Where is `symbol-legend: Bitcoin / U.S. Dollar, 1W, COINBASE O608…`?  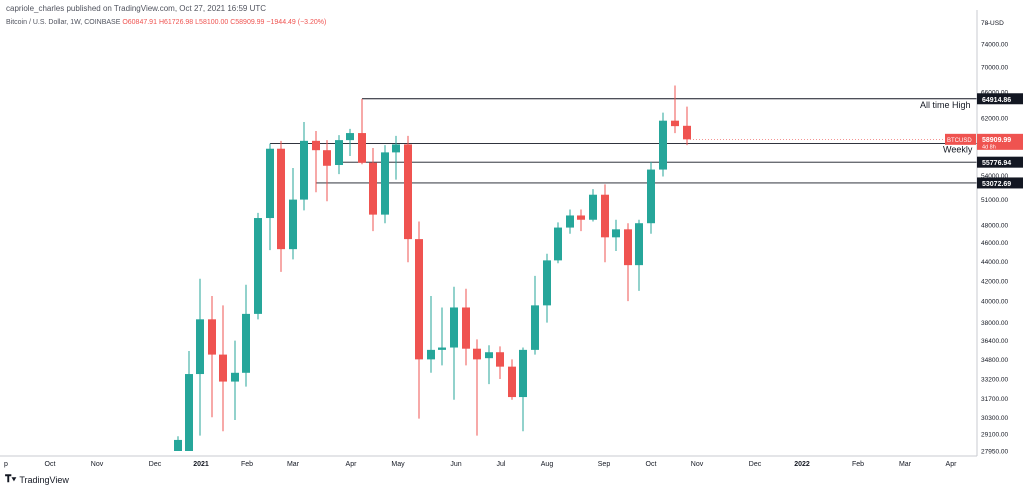 symbol-legend: Bitcoin / U.S. Dollar, 1W, COINBASE O608… is located at coordinates (166, 22).